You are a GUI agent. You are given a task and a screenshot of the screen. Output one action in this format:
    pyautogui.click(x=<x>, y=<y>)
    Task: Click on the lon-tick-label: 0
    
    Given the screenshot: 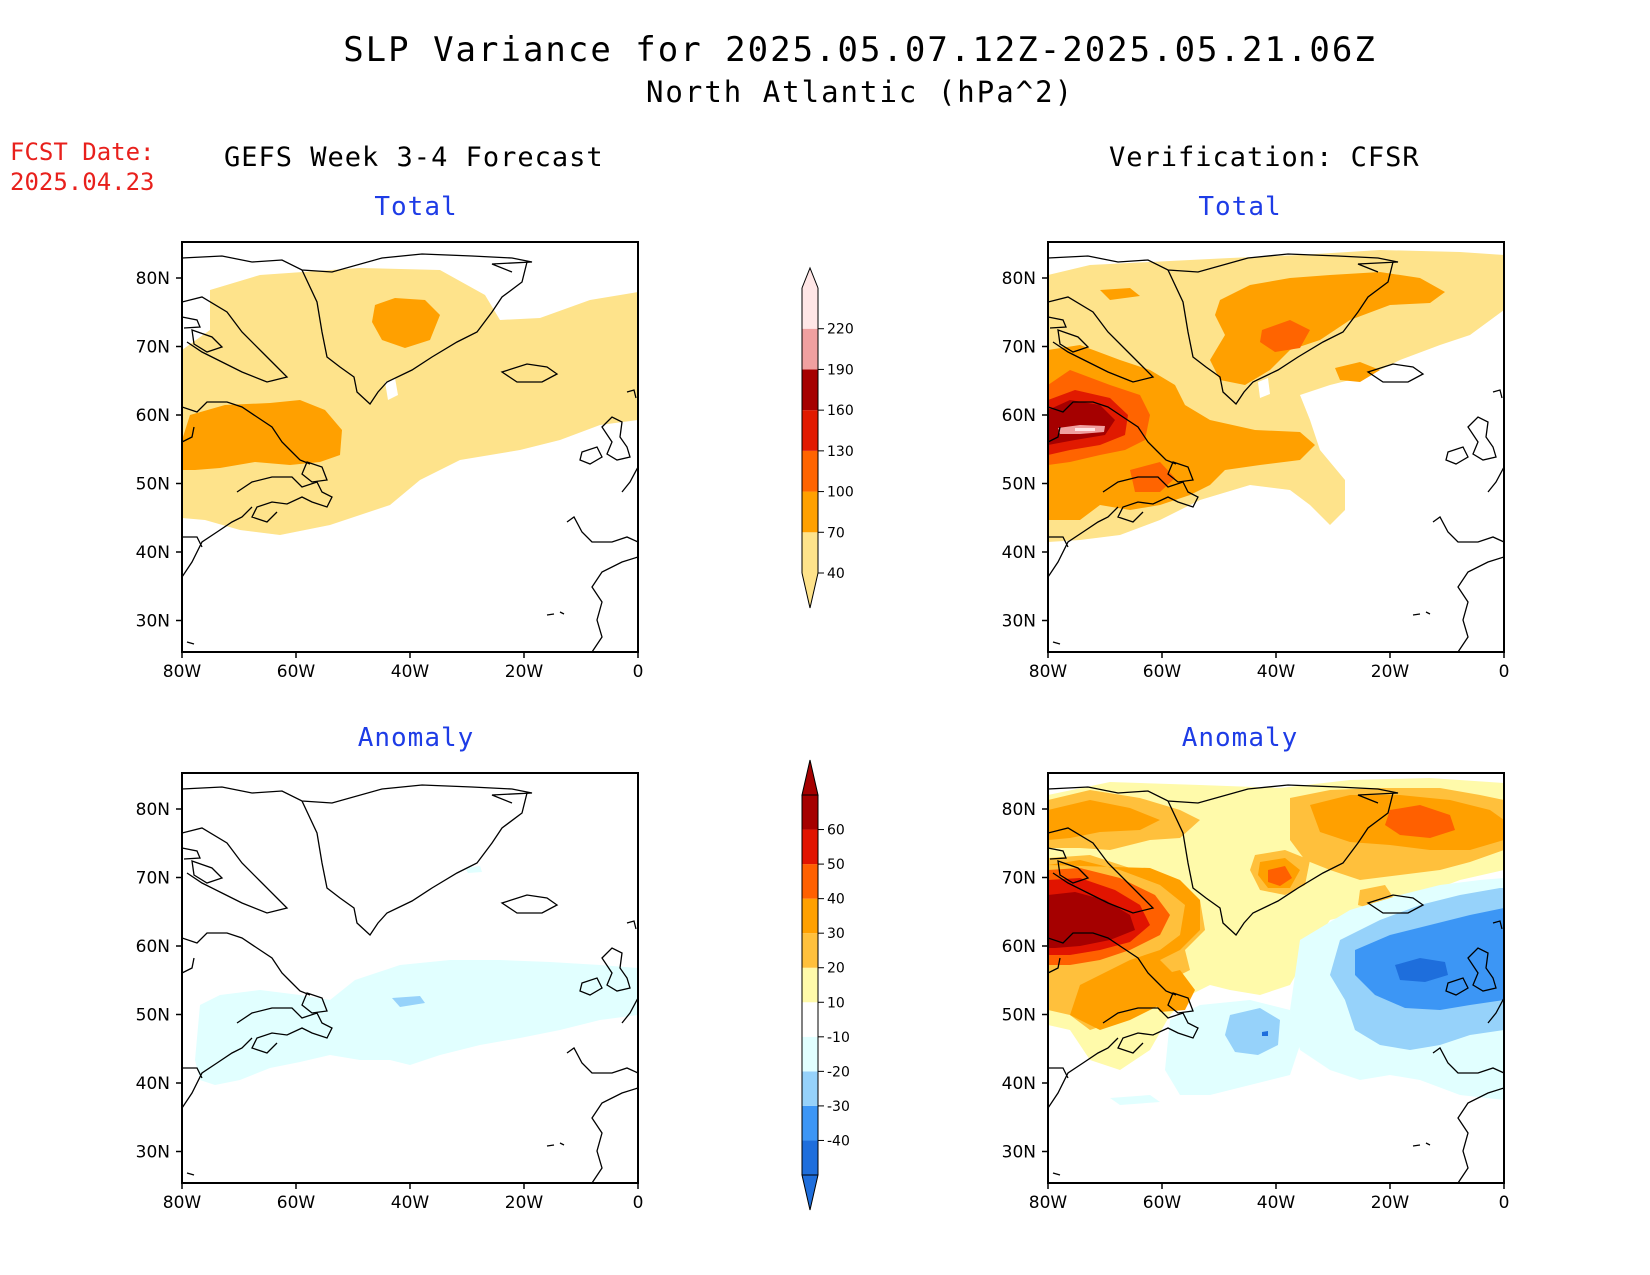 What is the action you would take?
    pyautogui.click(x=638, y=1203)
    